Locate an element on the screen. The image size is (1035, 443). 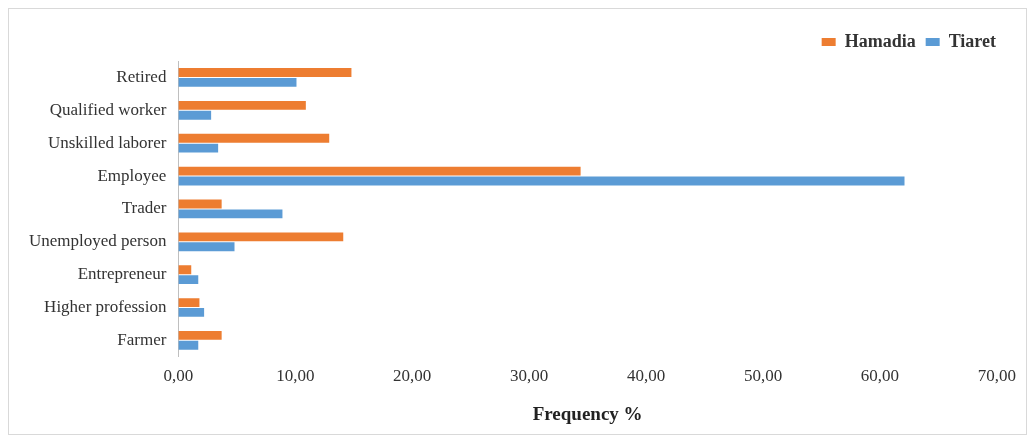
x-tick-label: 40,00 is located at coordinates (646, 376).